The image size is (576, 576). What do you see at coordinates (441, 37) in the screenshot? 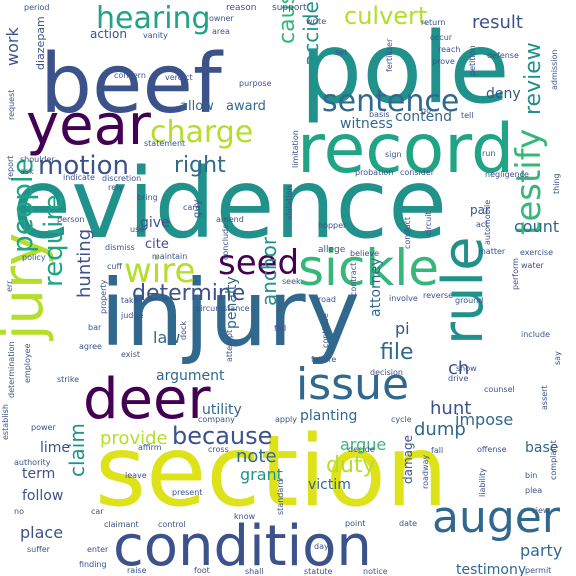
I see `cloud-word-occur: occur` at bounding box center [441, 37].